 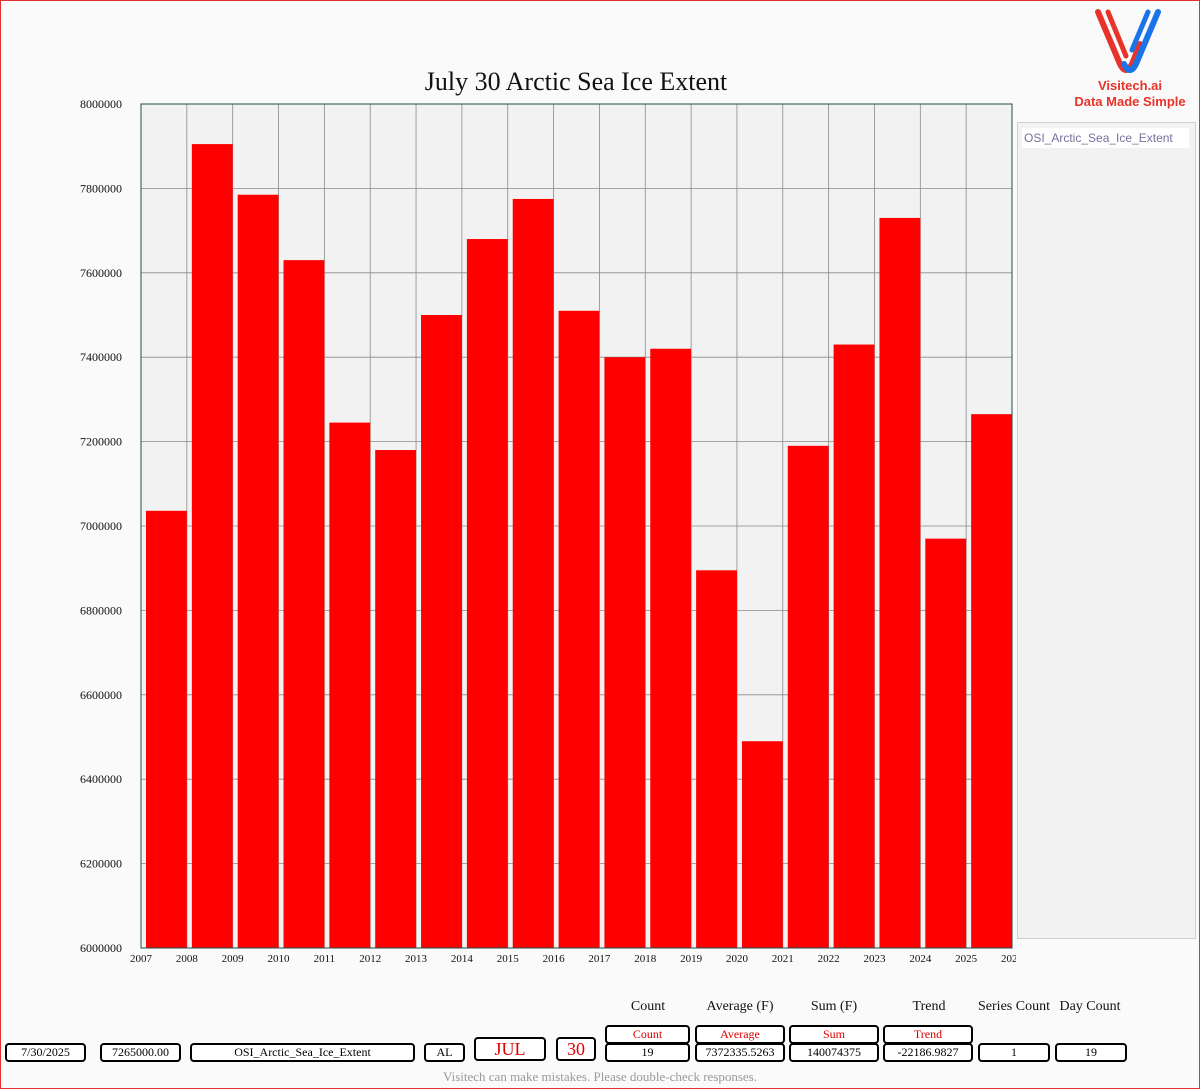 What do you see at coordinates (45, 1052) in the screenshot?
I see `date-field: 7/30/2025` at bounding box center [45, 1052].